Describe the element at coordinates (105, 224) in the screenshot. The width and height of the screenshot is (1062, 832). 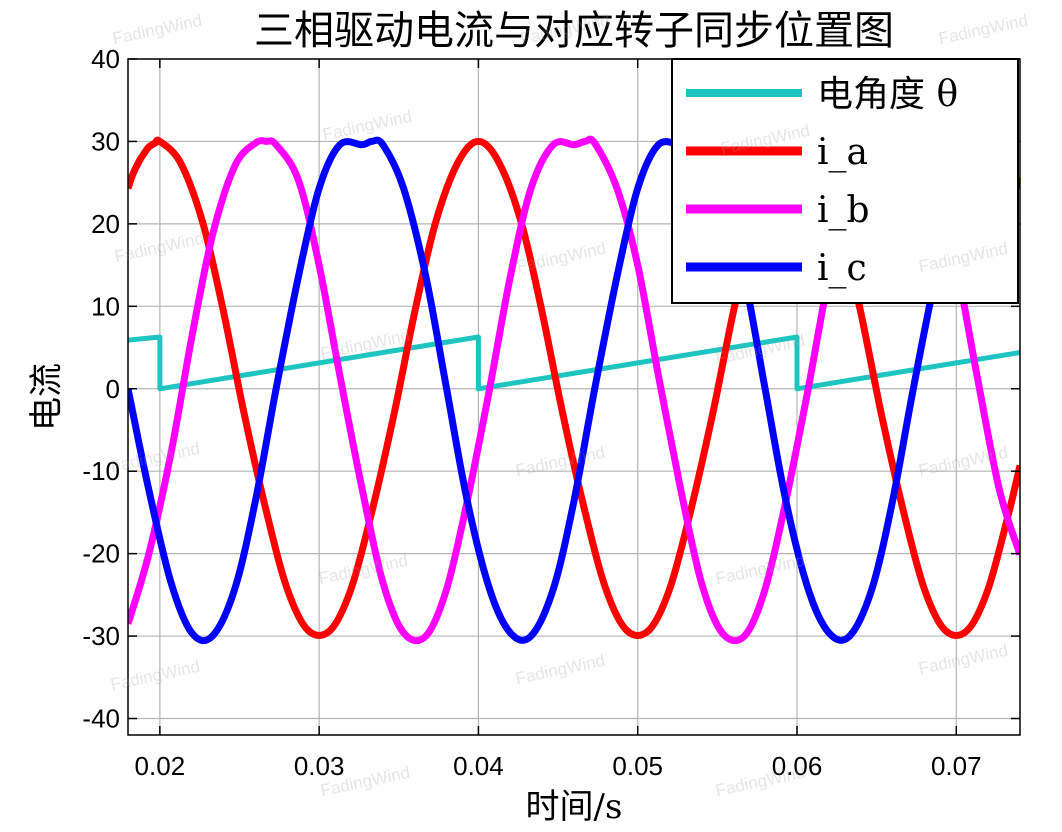
I see `y-tick-label: 20` at that location.